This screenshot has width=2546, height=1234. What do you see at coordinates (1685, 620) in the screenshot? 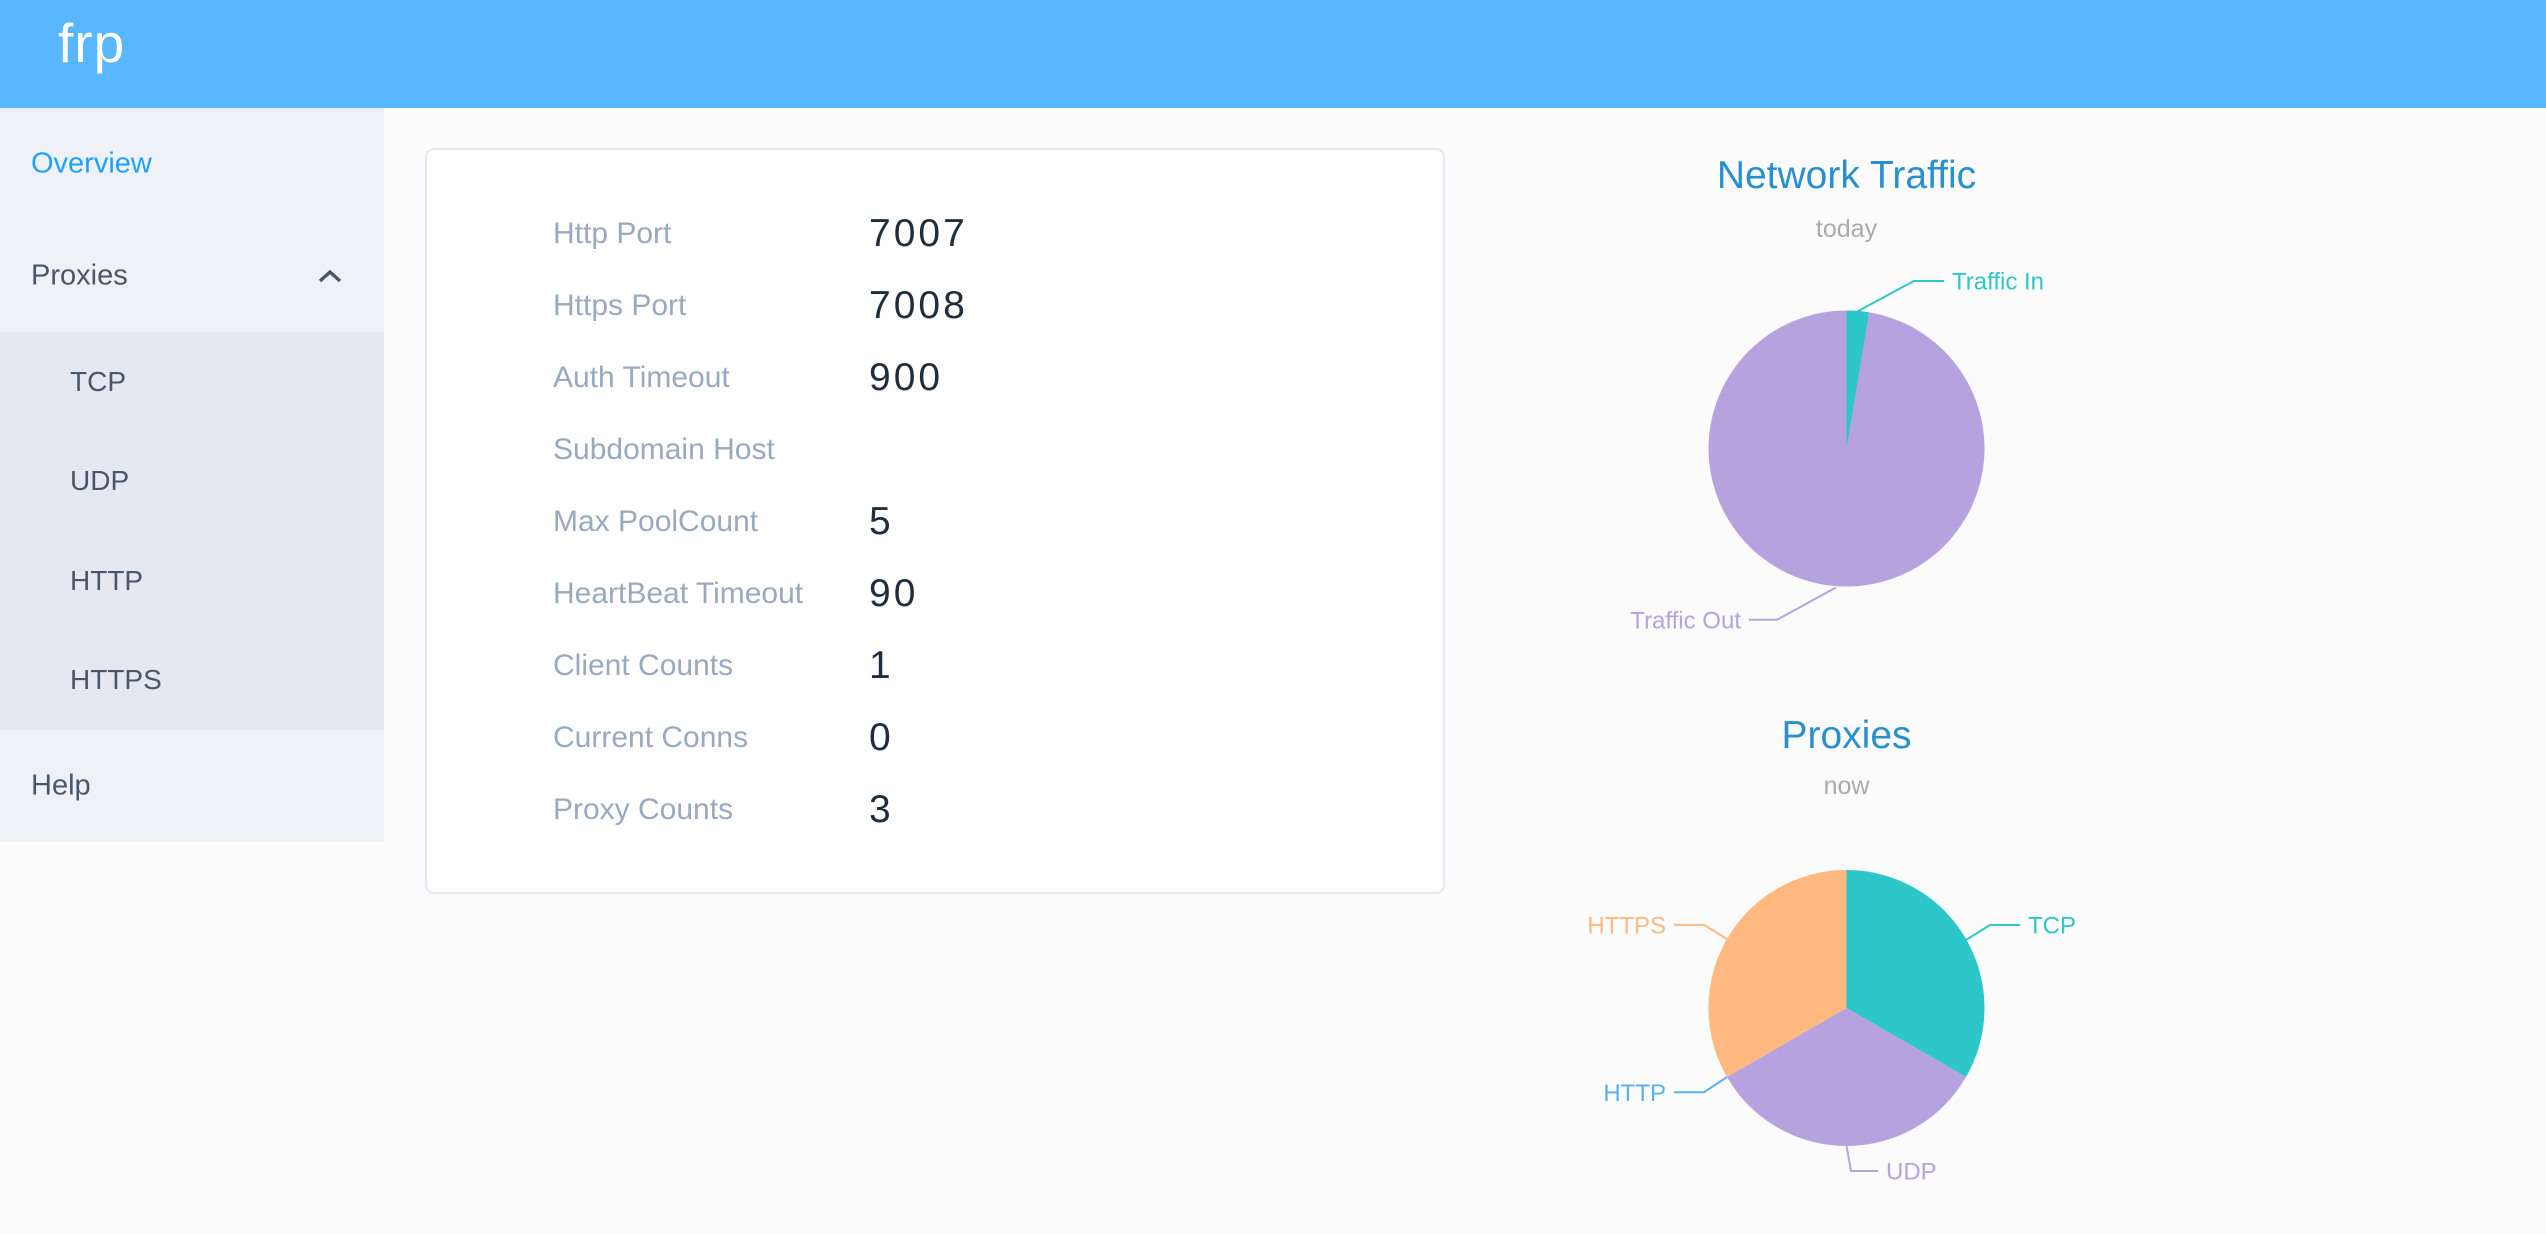
I see `svg-text: Traffic Out` at bounding box center [1685, 620].